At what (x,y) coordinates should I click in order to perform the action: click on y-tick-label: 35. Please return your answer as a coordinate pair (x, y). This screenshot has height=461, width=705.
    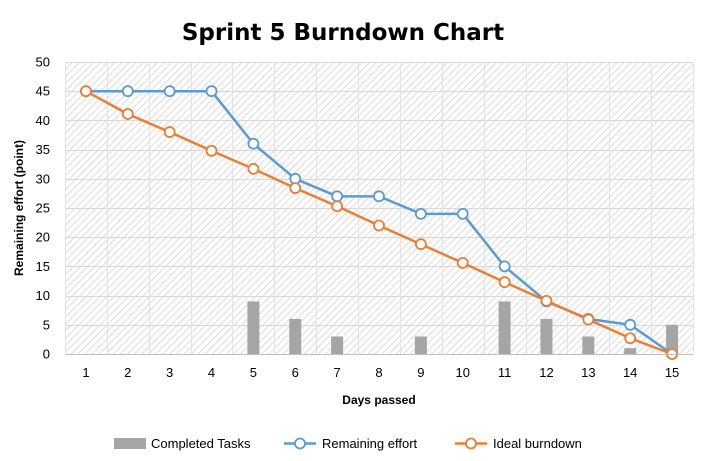
    Looking at the image, I should click on (43, 149).